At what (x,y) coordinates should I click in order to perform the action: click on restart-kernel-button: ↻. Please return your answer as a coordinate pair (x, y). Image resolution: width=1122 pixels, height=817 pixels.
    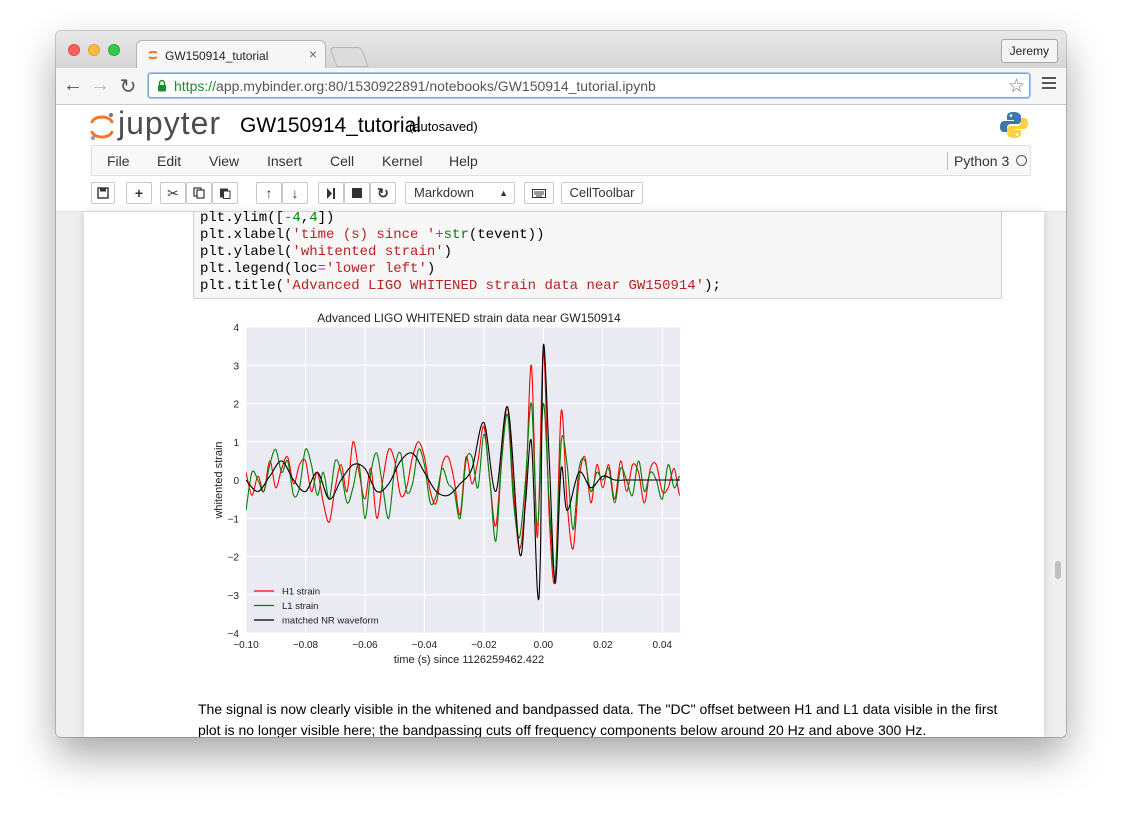
    Looking at the image, I should click on (383, 193).